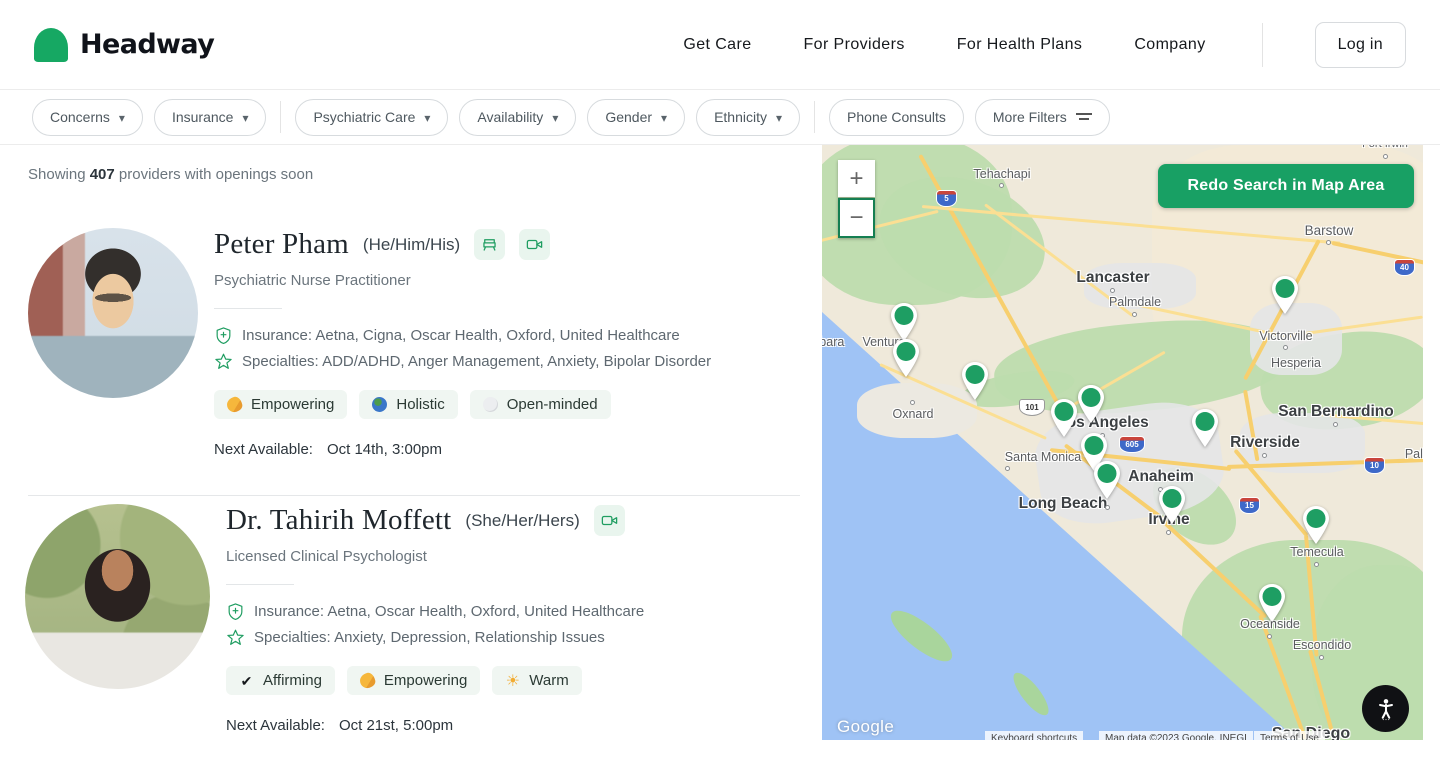 The width and height of the screenshot is (1440, 777). What do you see at coordinates (171, 174) in the screenshot?
I see `results-count-text: Showing 407 providers with openings soon` at bounding box center [171, 174].